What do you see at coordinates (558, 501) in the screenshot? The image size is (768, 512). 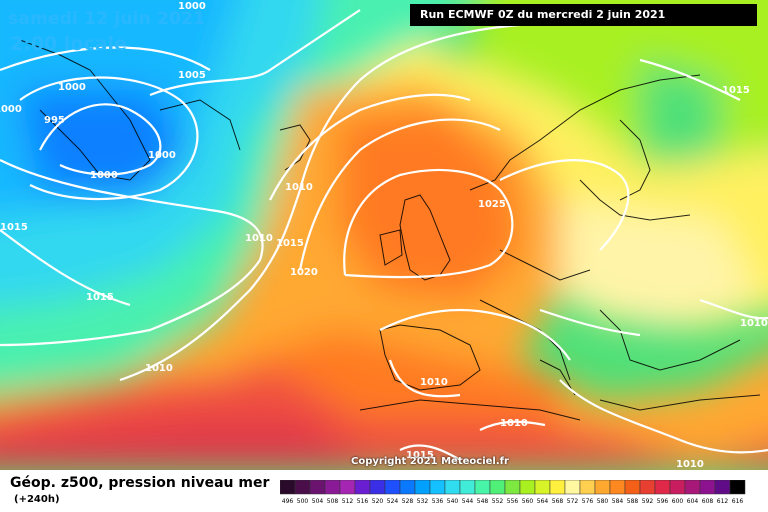 I see `legend-tick-label: 568` at bounding box center [558, 501].